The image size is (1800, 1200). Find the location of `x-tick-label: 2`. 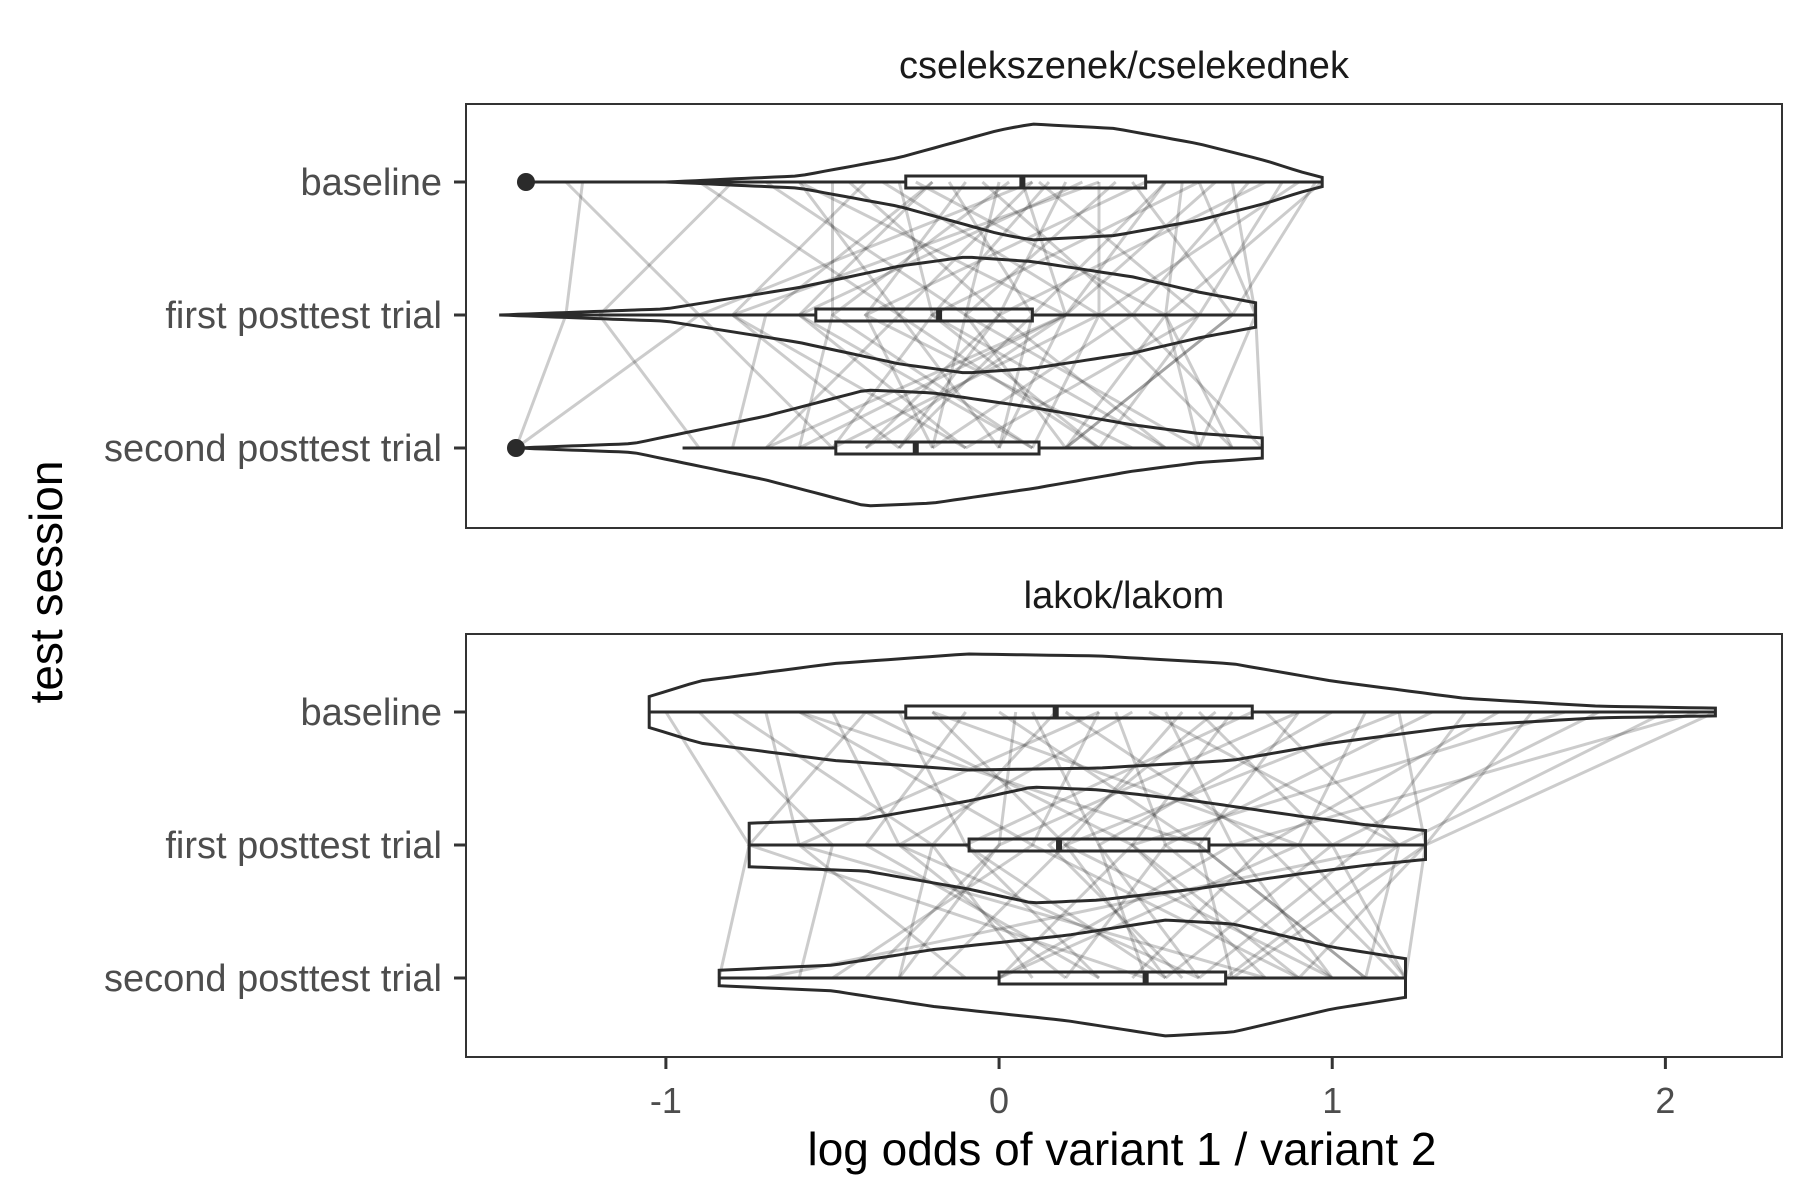

x-tick-label: 2 is located at coordinates (1665, 1100).